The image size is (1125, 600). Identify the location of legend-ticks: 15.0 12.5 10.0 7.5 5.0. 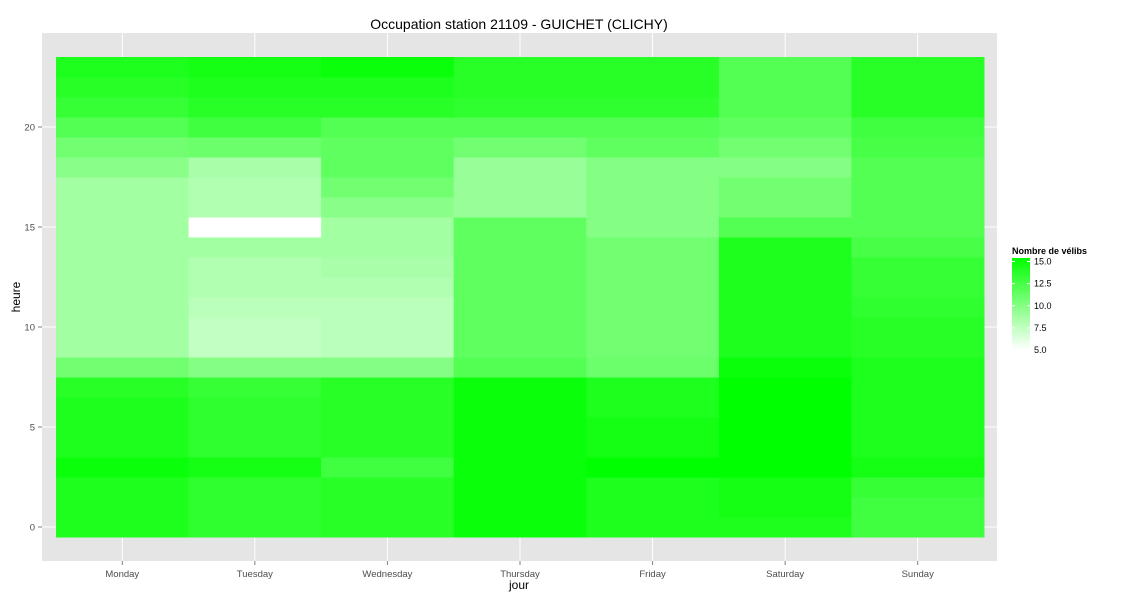
(1032, 306).